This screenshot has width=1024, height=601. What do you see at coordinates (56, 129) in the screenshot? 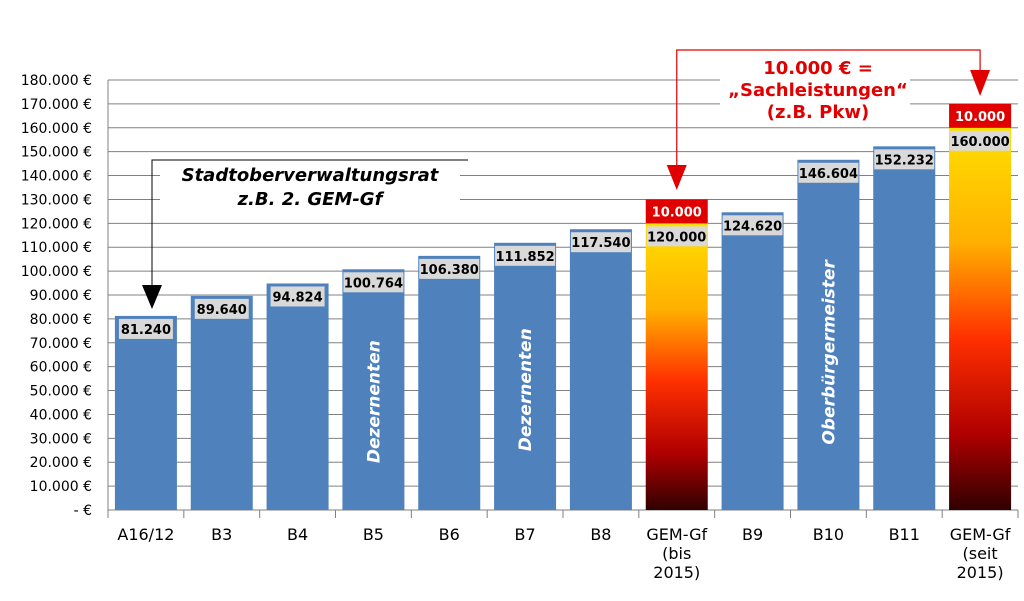
I see `y-tick-label: 160.000 €` at bounding box center [56, 129].